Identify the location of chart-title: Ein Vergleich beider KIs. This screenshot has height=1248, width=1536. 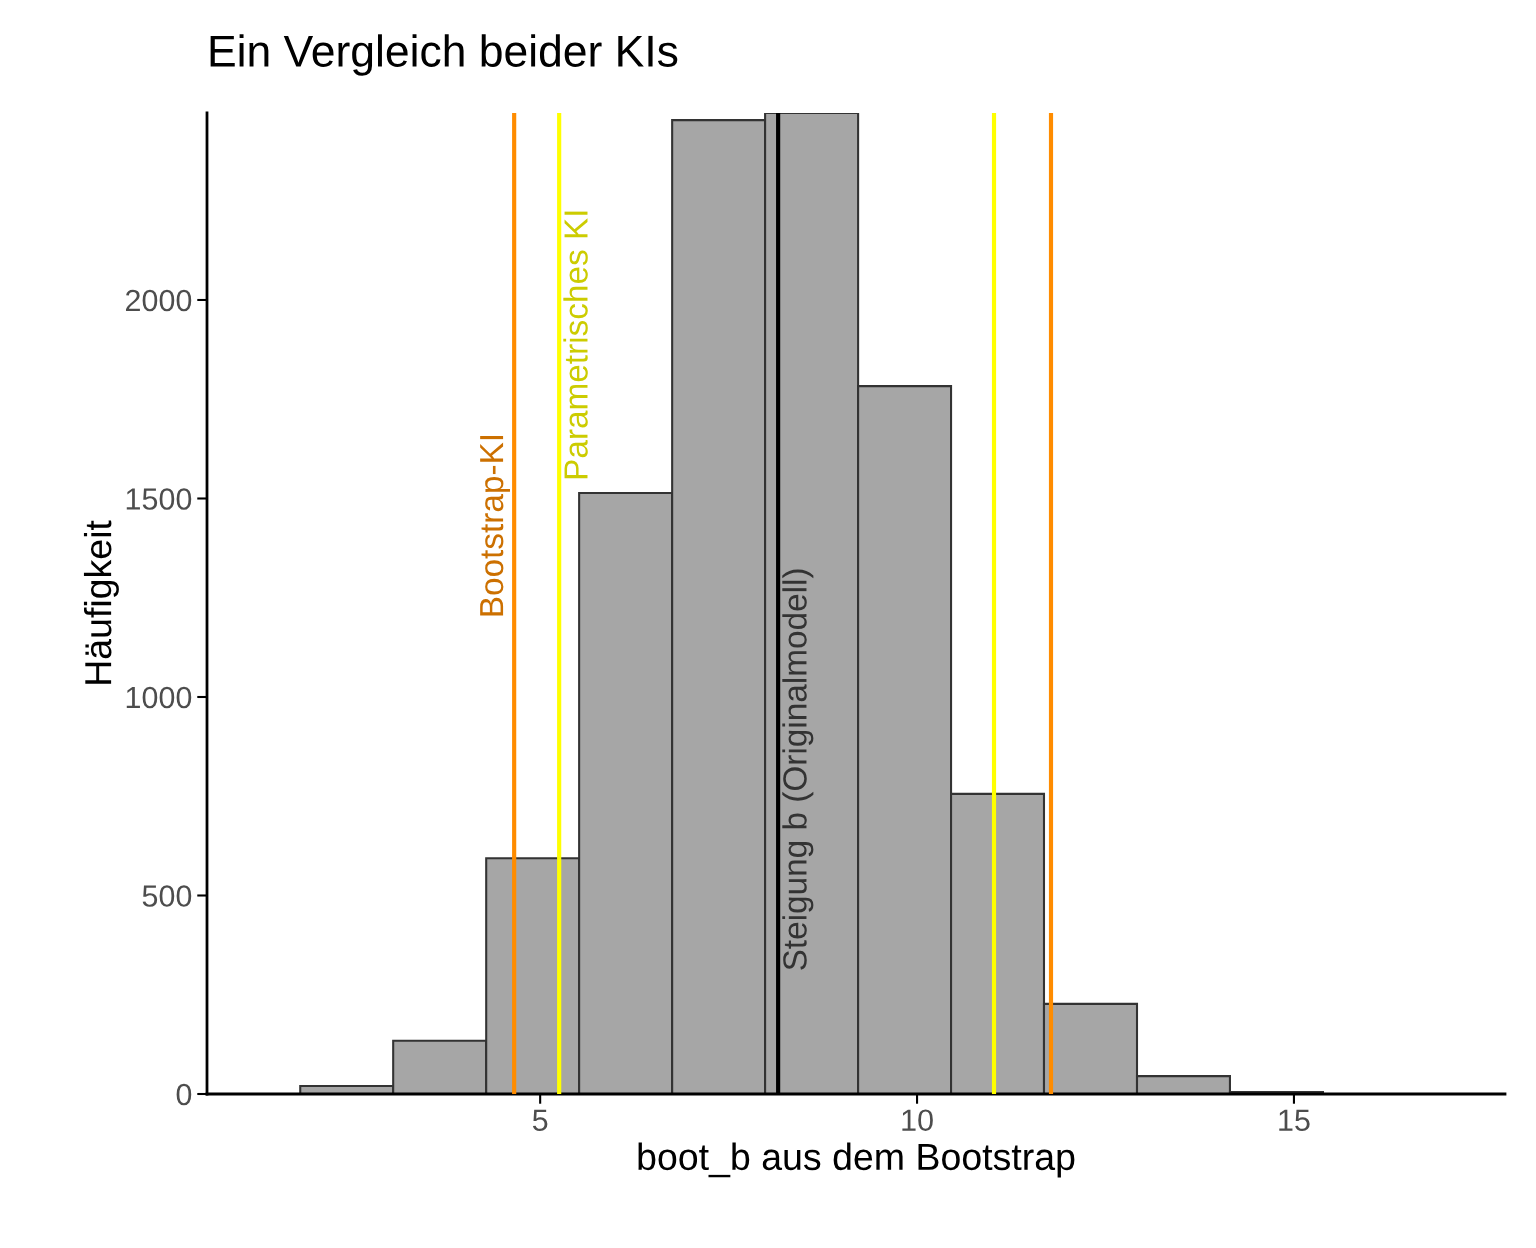
(444, 55).